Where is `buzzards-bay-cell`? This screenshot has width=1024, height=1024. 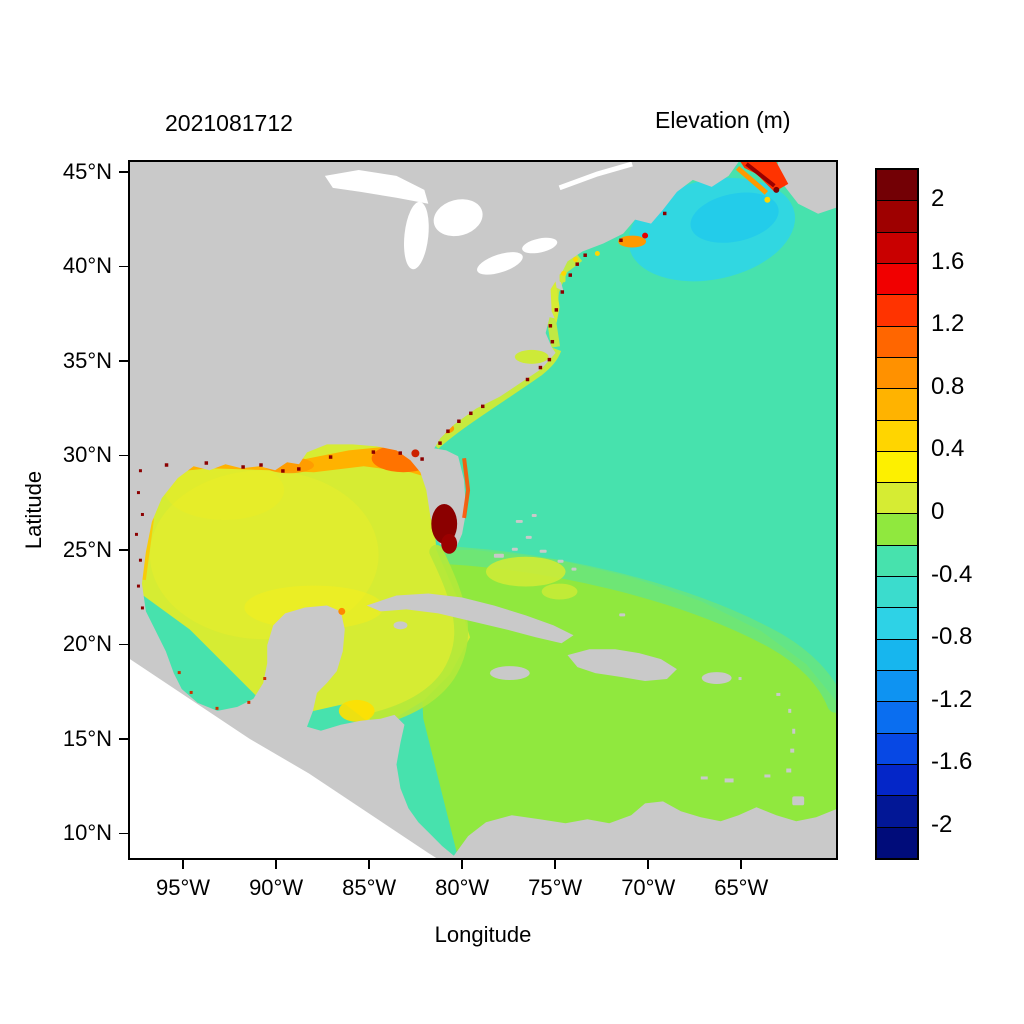
buzzards-bay-cell is located at coordinates (645, 235).